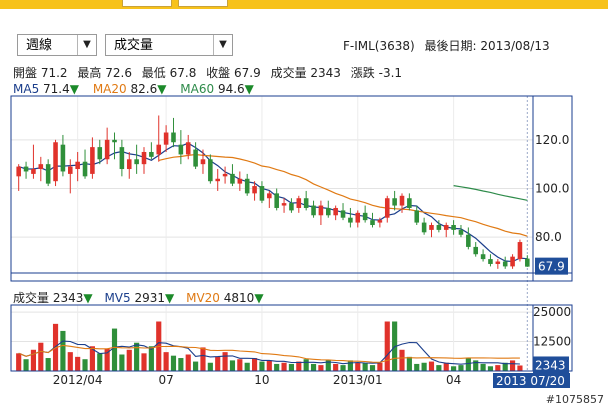 This screenshot has width=608, height=407. I want to click on stat-value: 2343, so click(325, 73).